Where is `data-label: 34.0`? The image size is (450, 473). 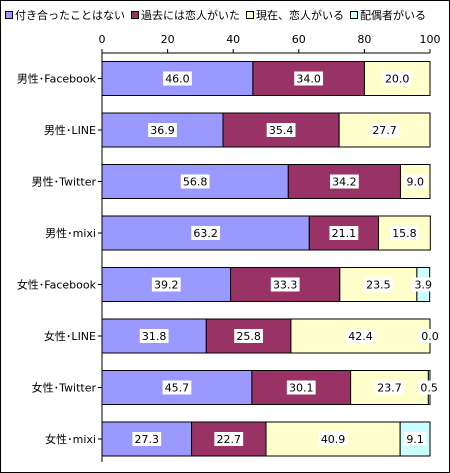 data-label: 34.0 is located at coordinates (308, 79).